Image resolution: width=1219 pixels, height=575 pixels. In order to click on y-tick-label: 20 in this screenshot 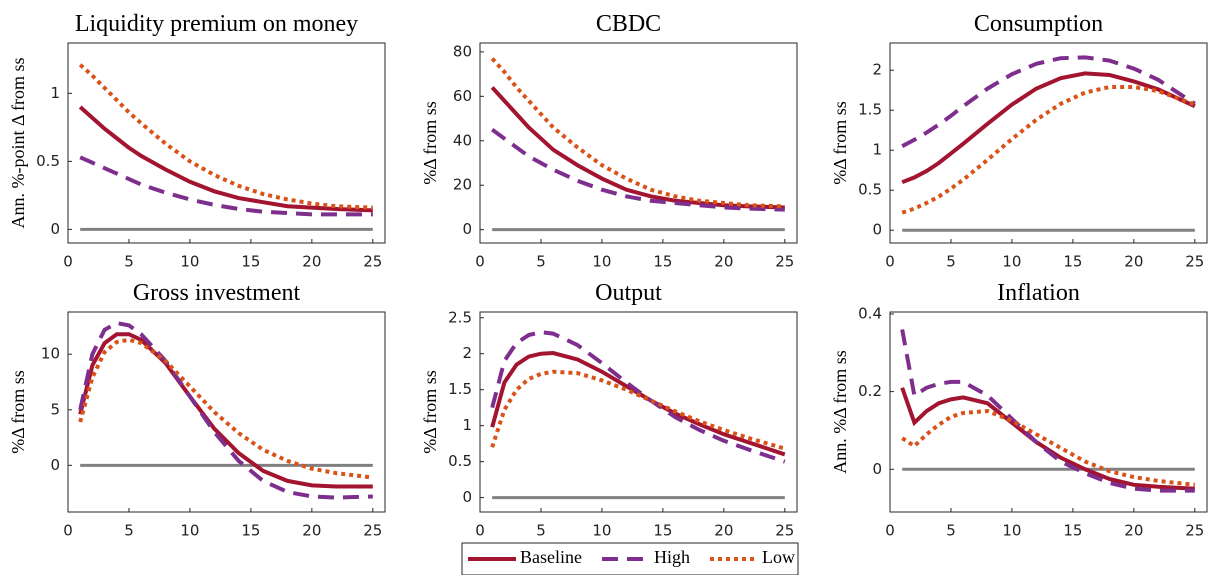, I will do `click(462, 185)`.